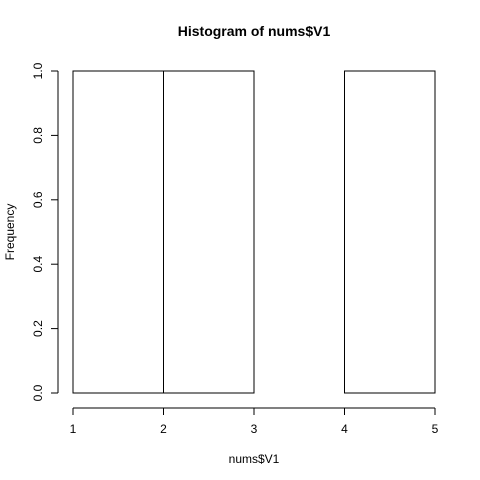 The width and height of the screenshot is (480, 480). Describe the element at coordinates (38, 199) in the screenshot. I see `y-tick-label: 0.6` at that location.